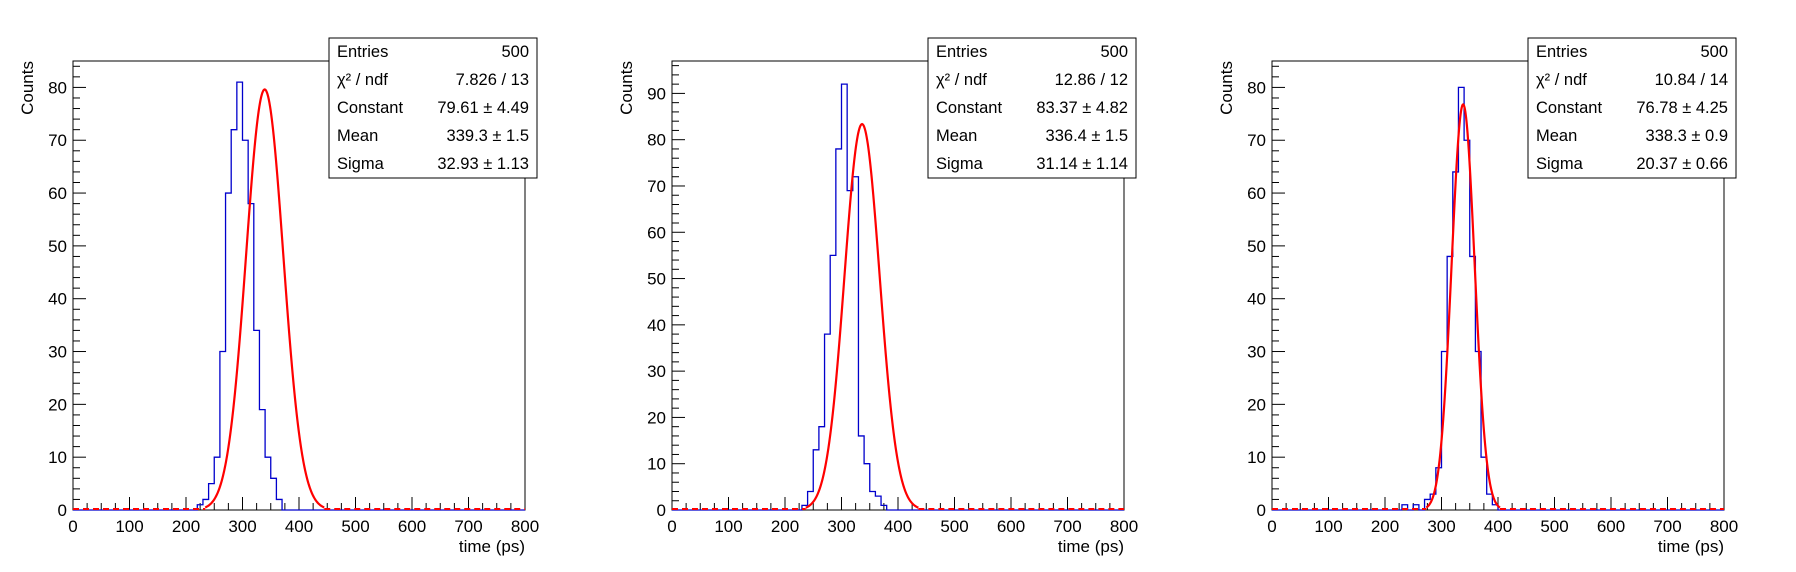 The height and width of the screenshot is (572, 1796). Describe the element at coordinates (492, 80) in the screenshot. I see `stat-value: 7.826 / 13` at that location.